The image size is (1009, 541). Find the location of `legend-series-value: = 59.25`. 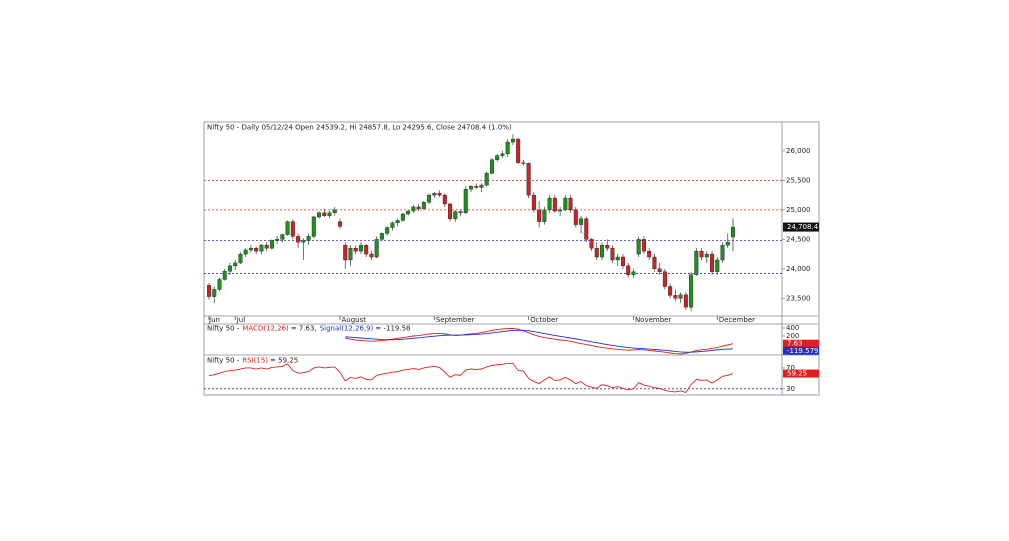

legend-series-value: = 59.25 is located at coordinates (284, 361).